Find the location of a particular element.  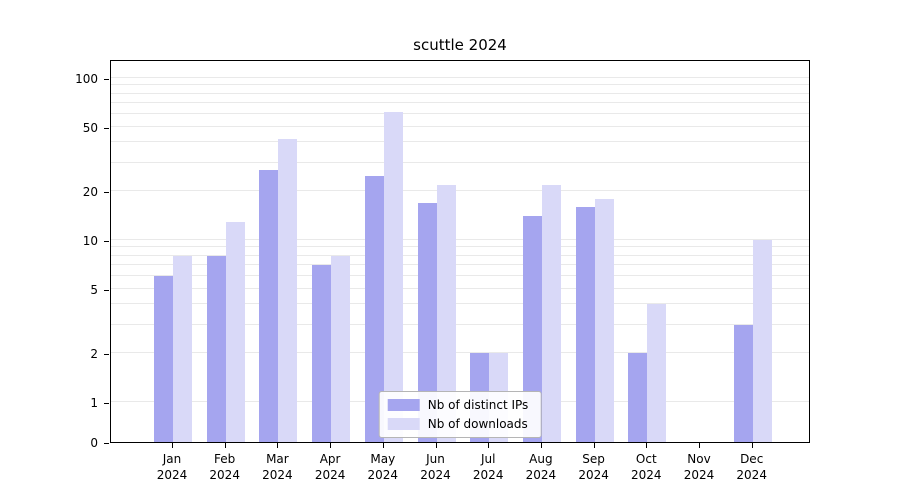

x-axis-tick-label: Sep 2024 is located at coordinates (593, 467).